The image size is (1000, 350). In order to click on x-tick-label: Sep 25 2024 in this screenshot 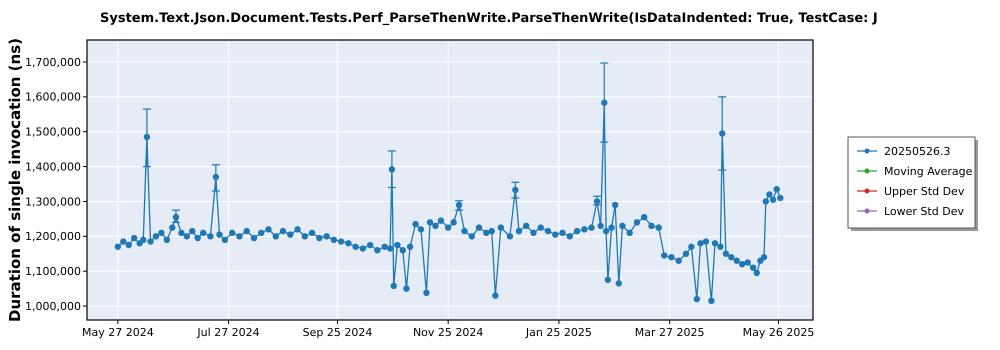, I will do `click(337, 332)`.